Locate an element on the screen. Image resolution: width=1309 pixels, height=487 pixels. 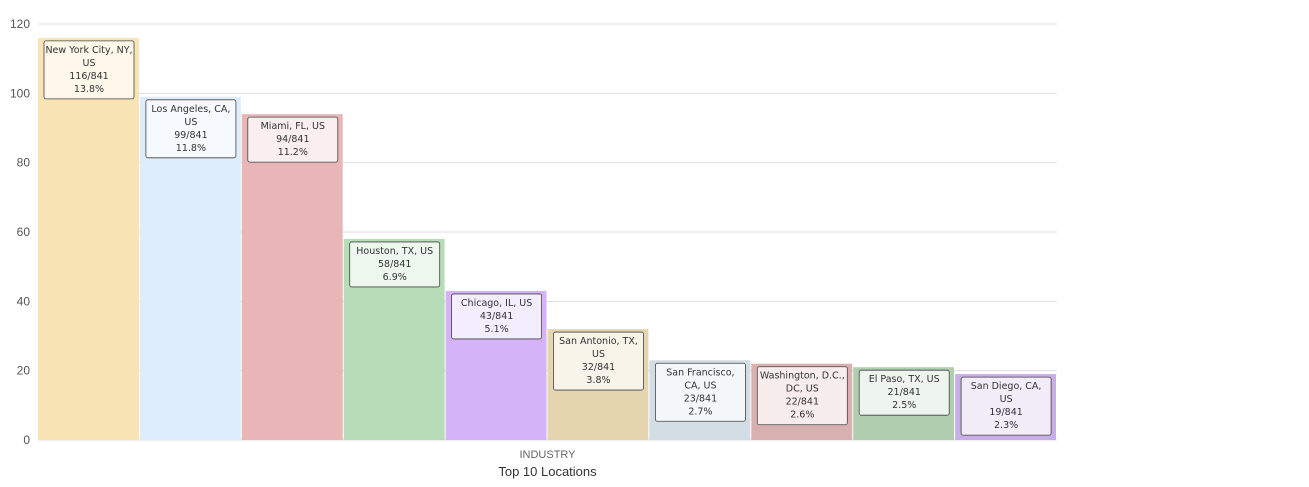
tooltip-line: CA, US is located at coordinates (700, 385).